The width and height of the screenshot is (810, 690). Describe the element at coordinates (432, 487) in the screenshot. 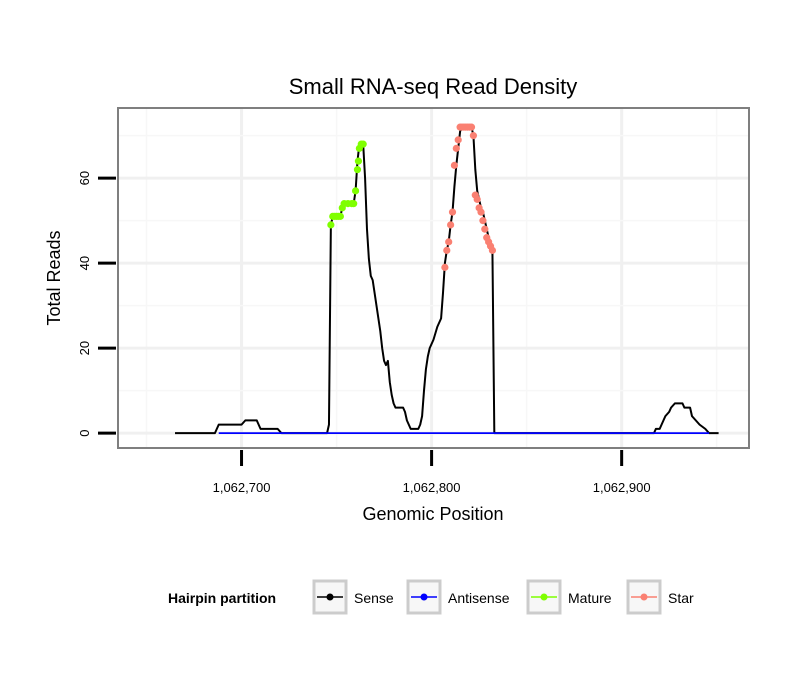

I see `x-tick-label-1: 1,062,800` at that location.